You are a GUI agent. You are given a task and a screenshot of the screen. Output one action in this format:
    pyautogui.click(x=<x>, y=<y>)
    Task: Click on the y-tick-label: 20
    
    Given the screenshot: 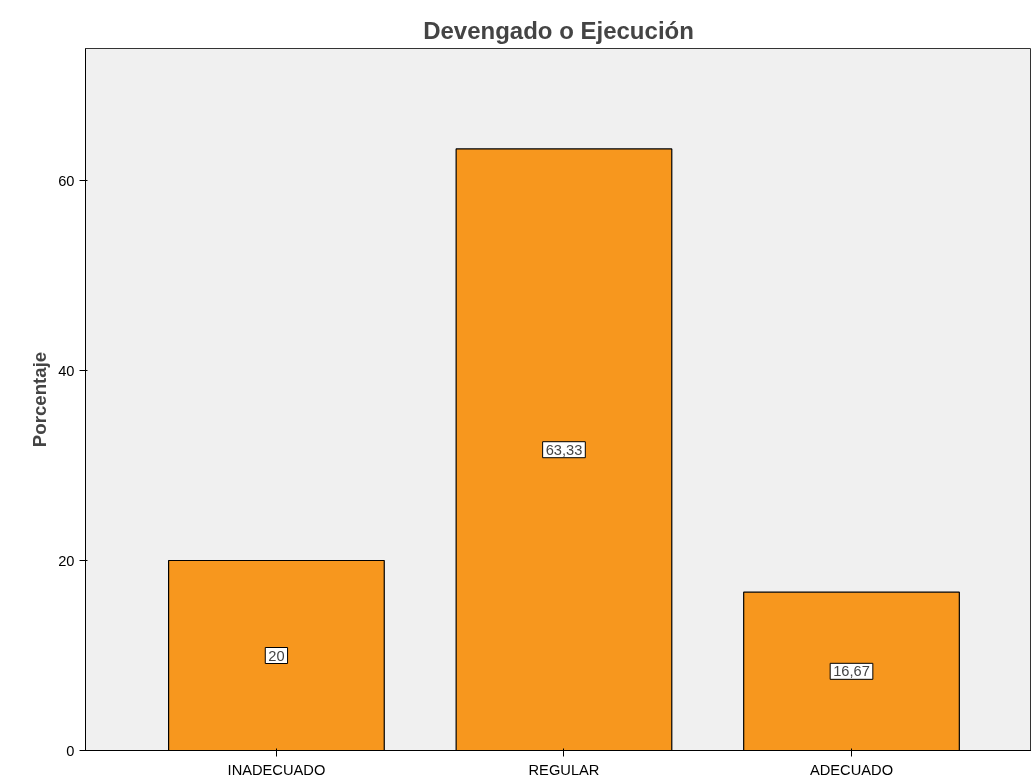 What is the action you would take?
    pyautogui.click(x=66, y=560)
    